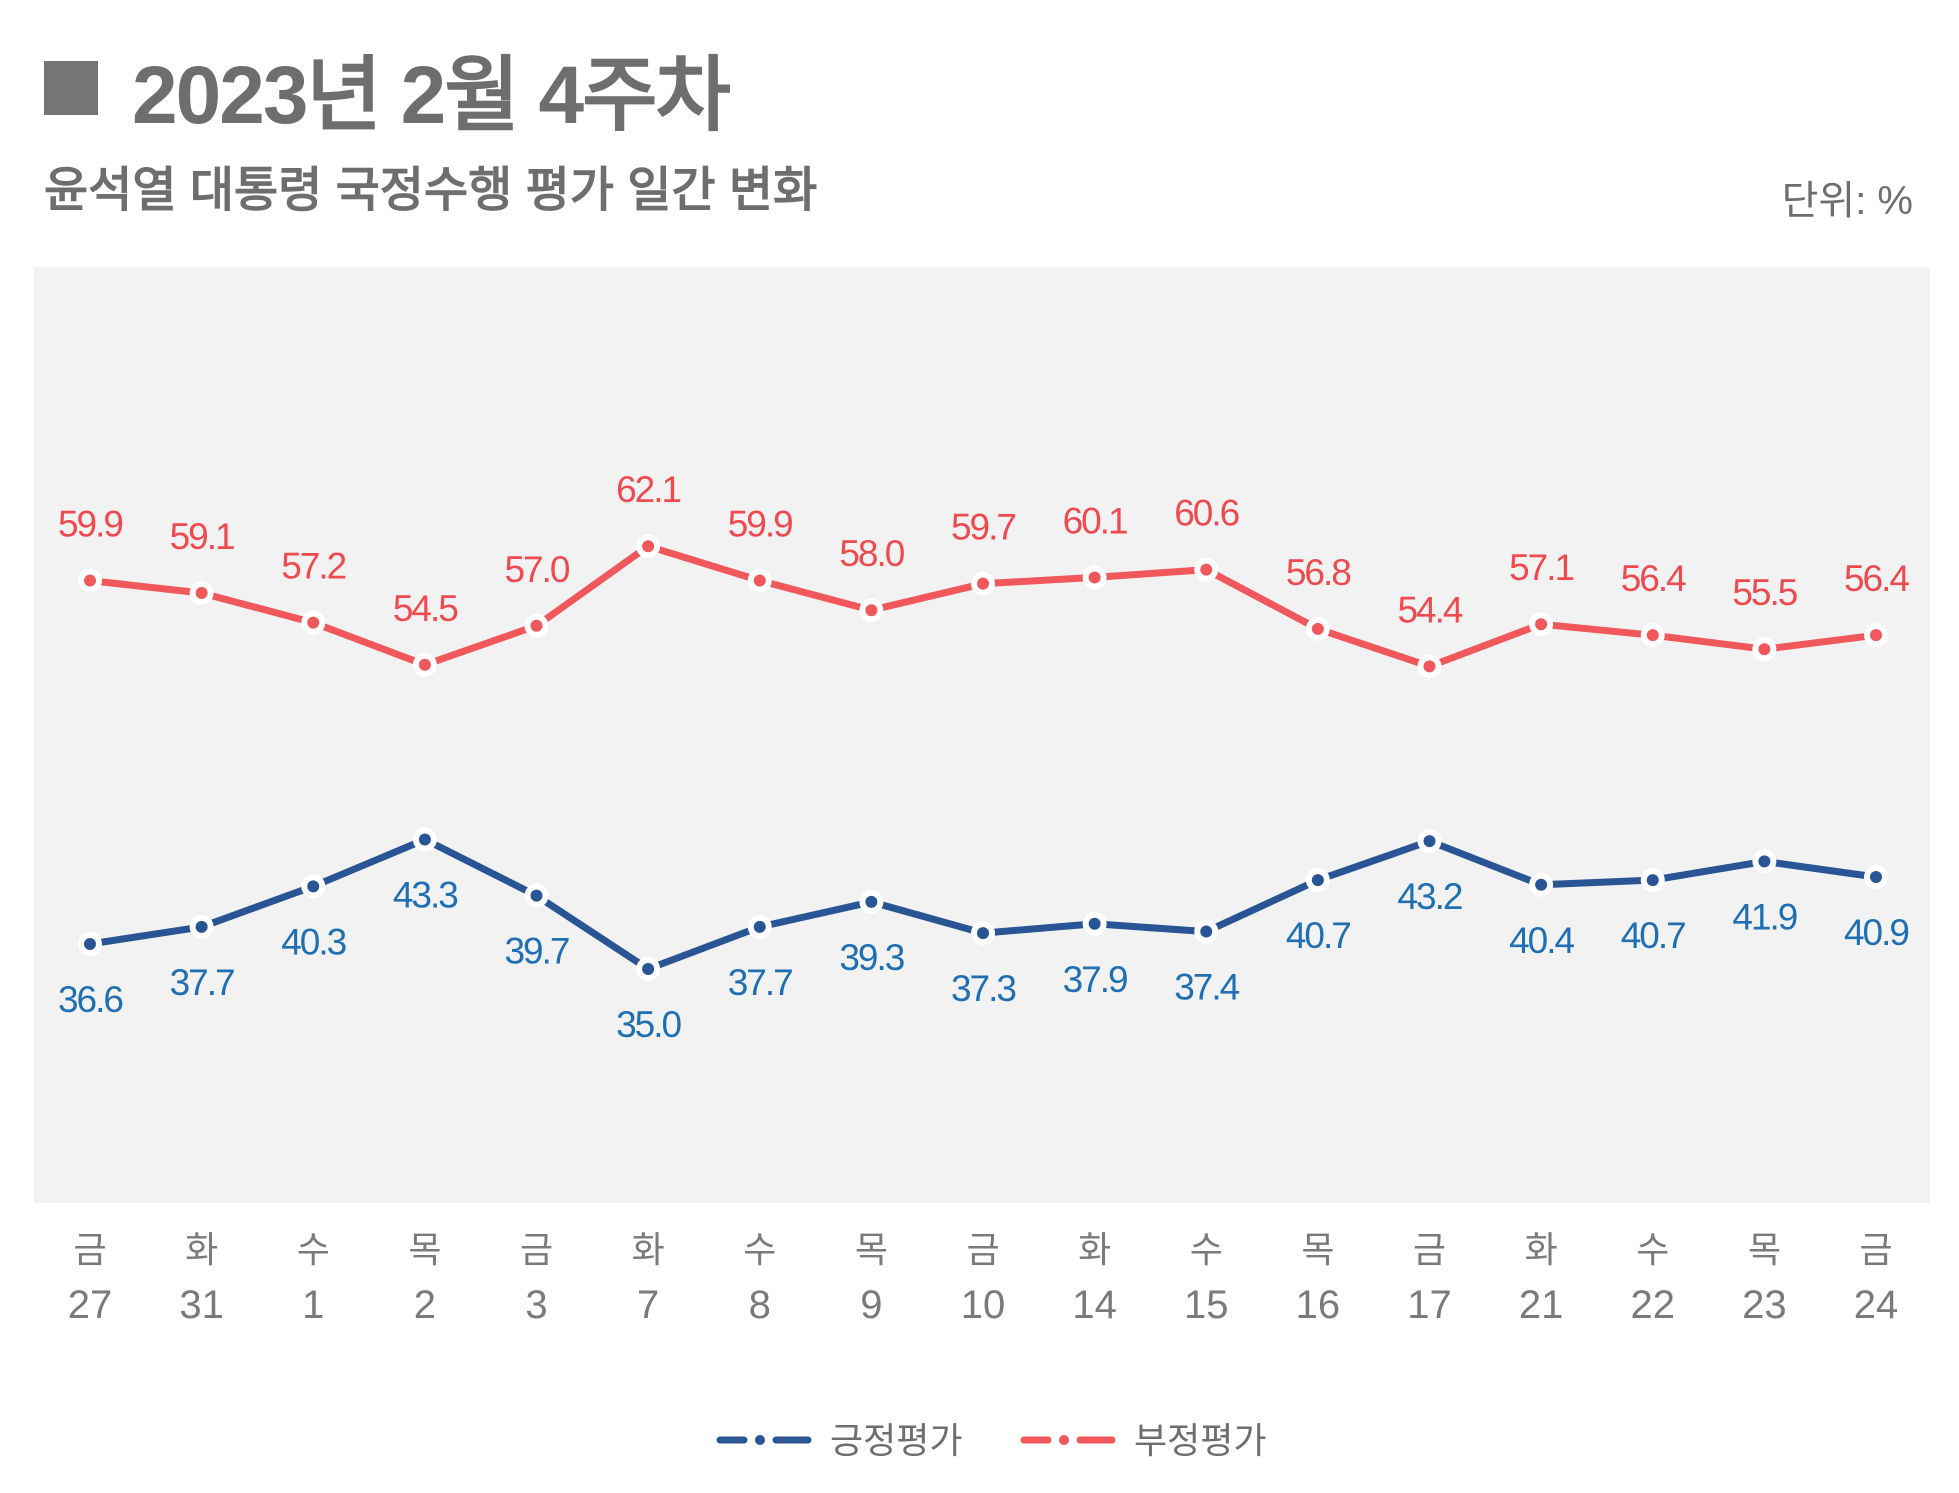 Image resolution: width=1959 pixels, height=1493 pixels. What do you see at coordinates (1206, 1305) in the screenshot?
I see `x-tick-date: 15` at bounding box center [1206, 1305].